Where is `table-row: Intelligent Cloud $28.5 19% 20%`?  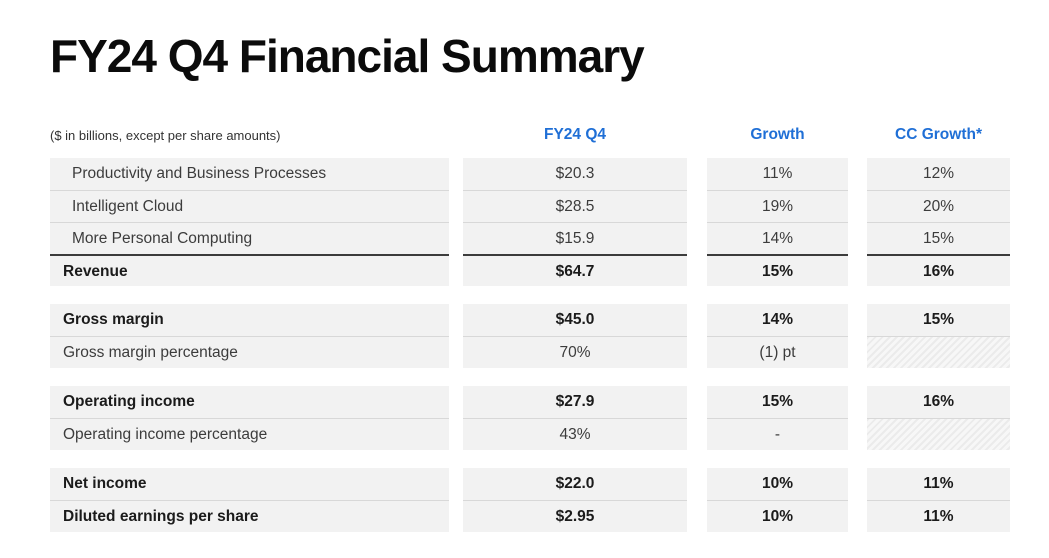 table-row: Intelligent Cloud $28.5 19% 20% is located at coordinates (530, 206).